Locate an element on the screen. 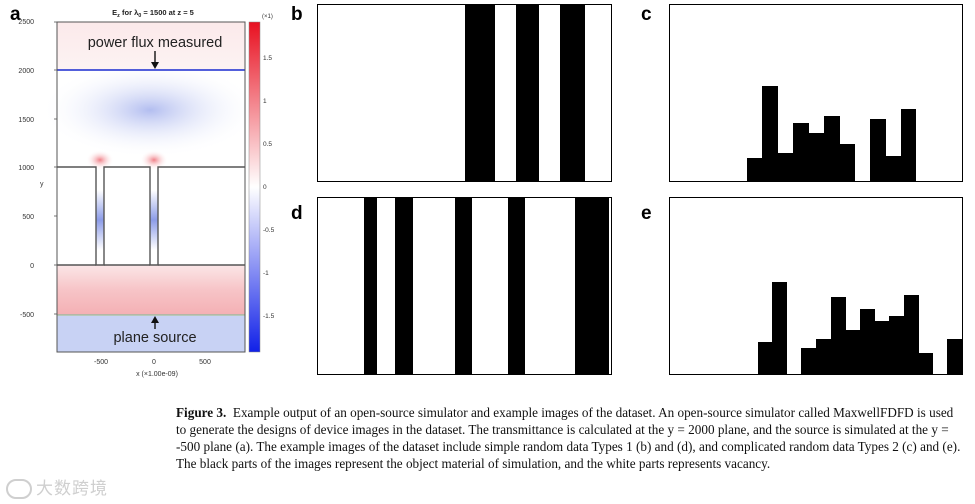 This screenshot has width=975, height=504. structure-outline-top is located at coordinates (151, 216).